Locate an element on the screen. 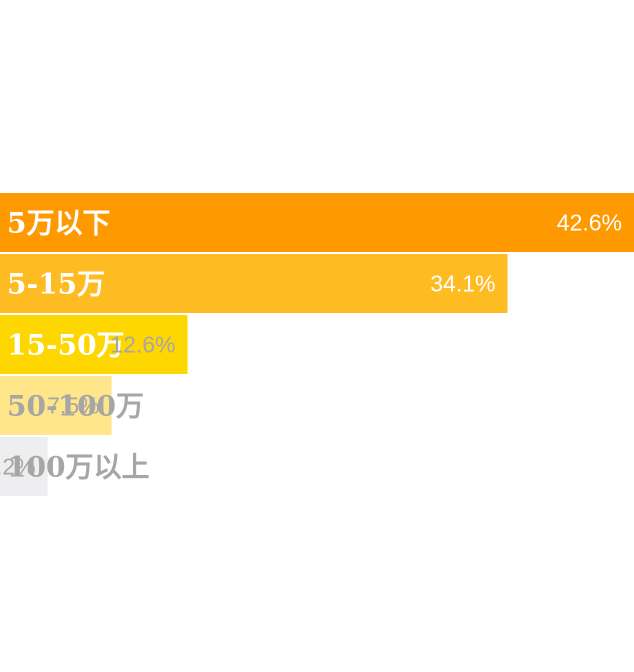 This screenshot has width=634, height=672. category-label: 5万以下 is located at coordinates (58, 223).